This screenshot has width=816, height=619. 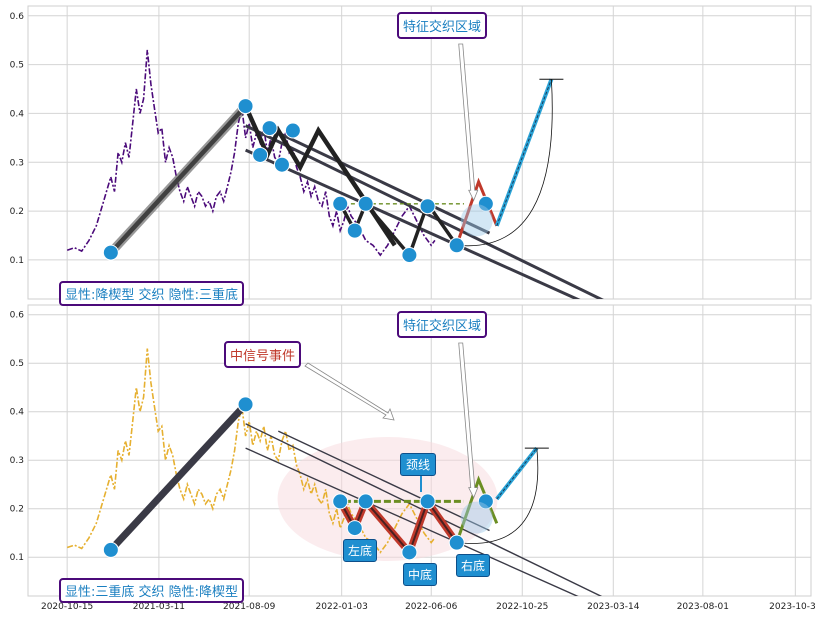 I want to click on annotation-neckline: 颈线, so click(x=418, y=464).